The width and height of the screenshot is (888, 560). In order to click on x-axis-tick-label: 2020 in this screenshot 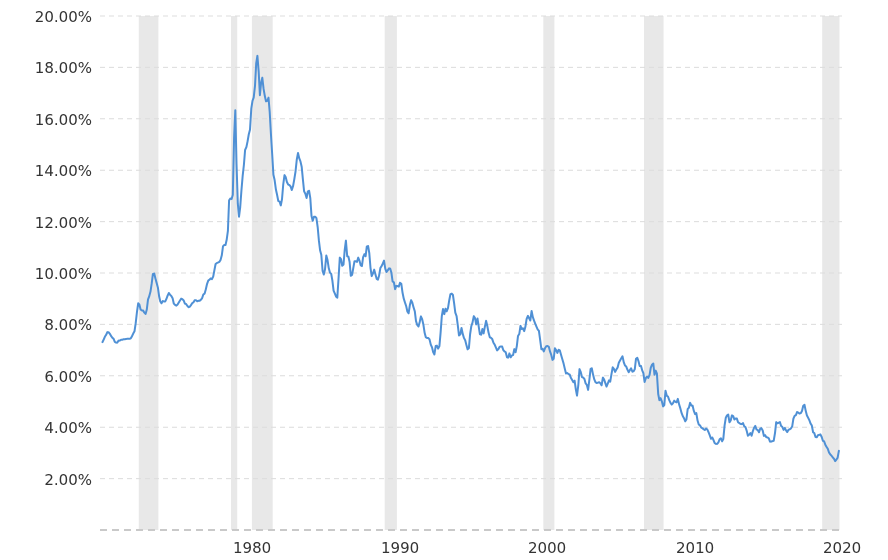, I will do `click(842, 548)`.